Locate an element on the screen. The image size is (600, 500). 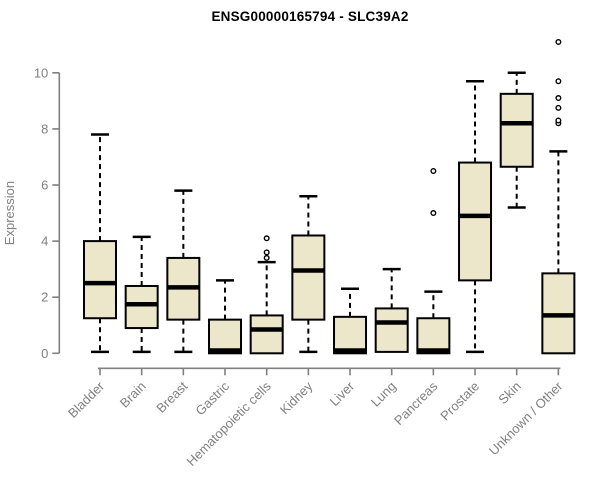
x-axis-tick-label: Kidney is located at coordinates (296, 397).